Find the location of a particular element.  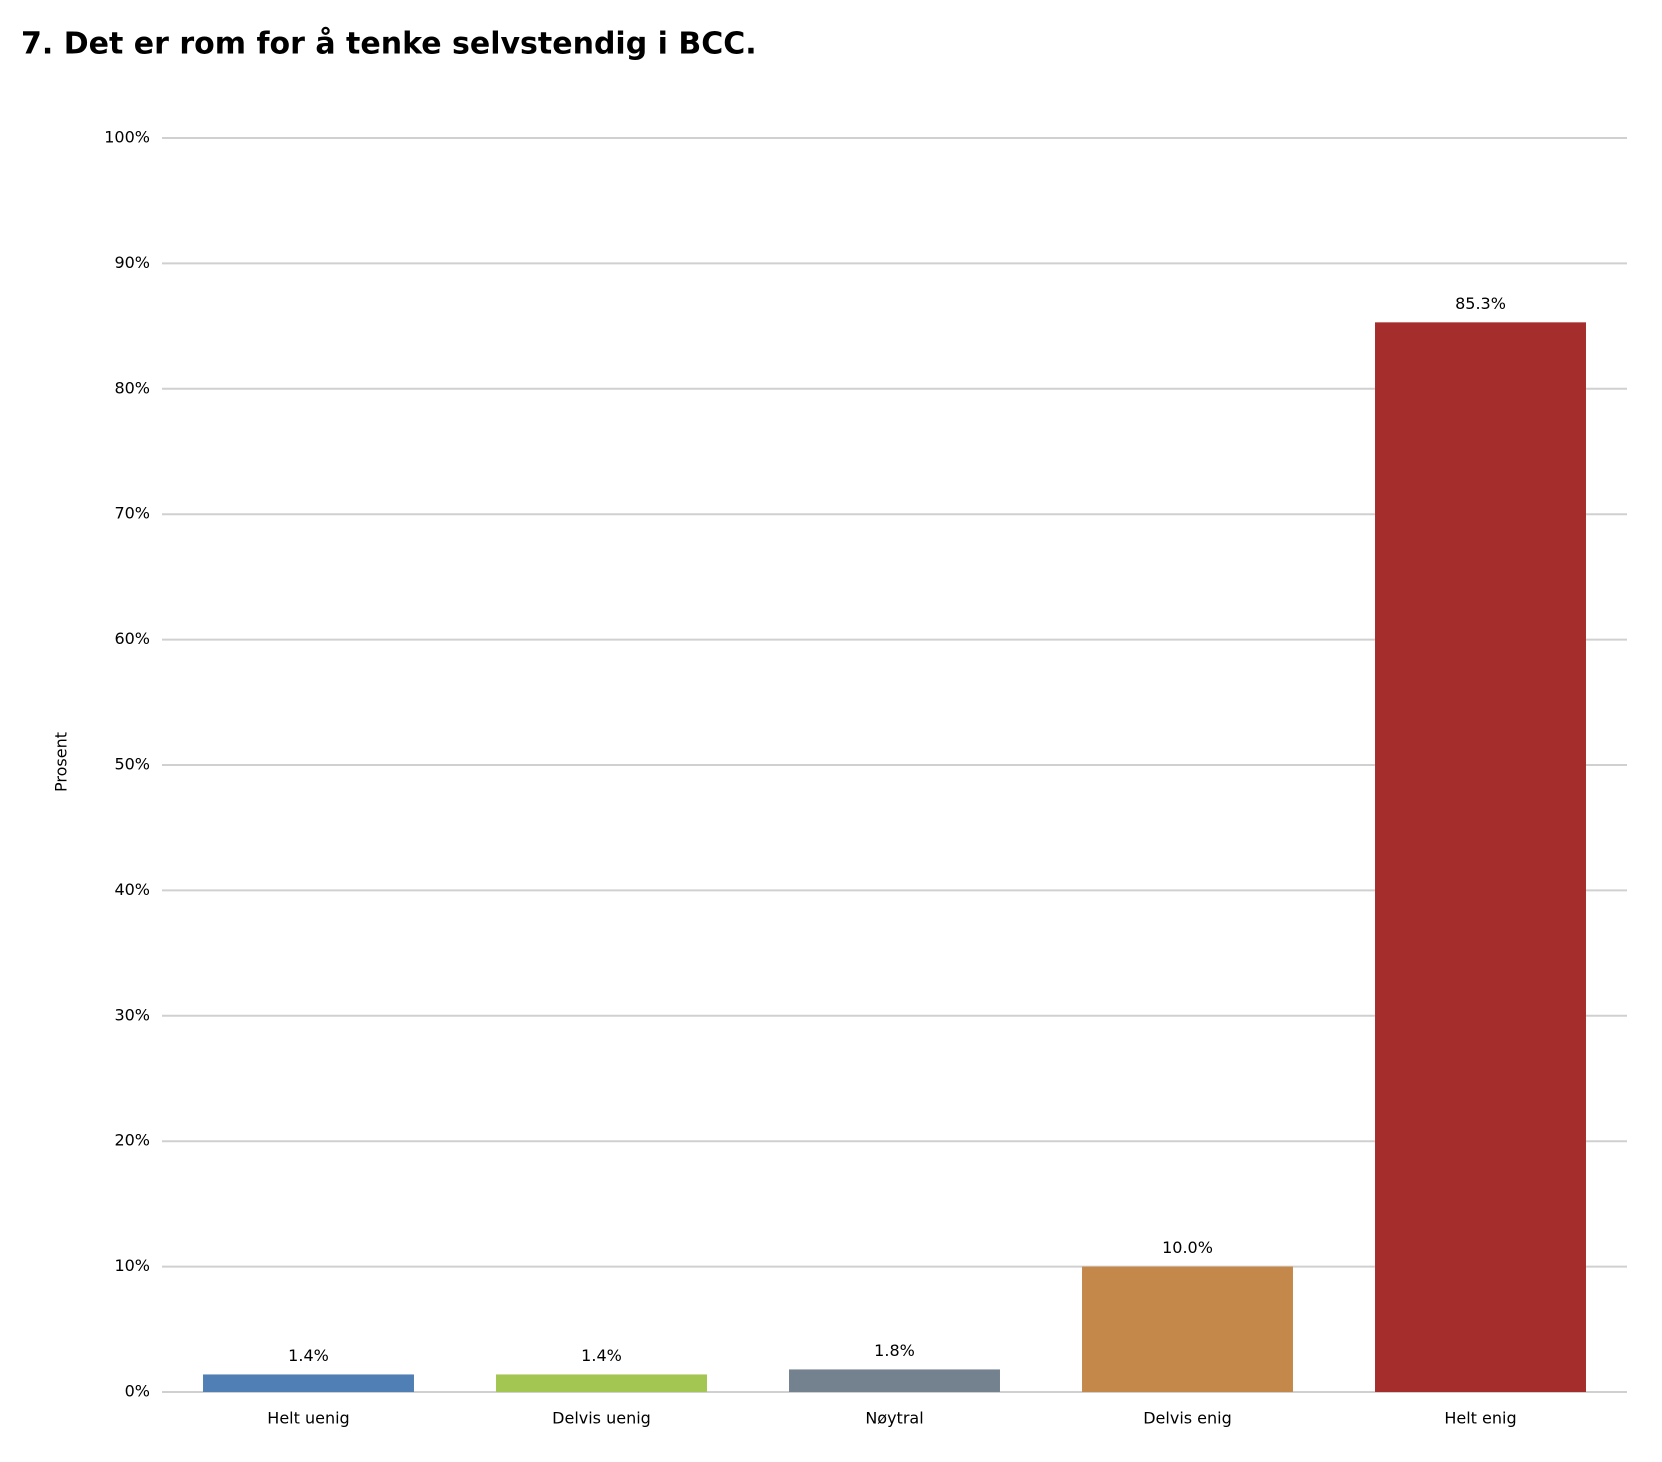

data-label: 85.3% is located at coordinates (1480, 303).